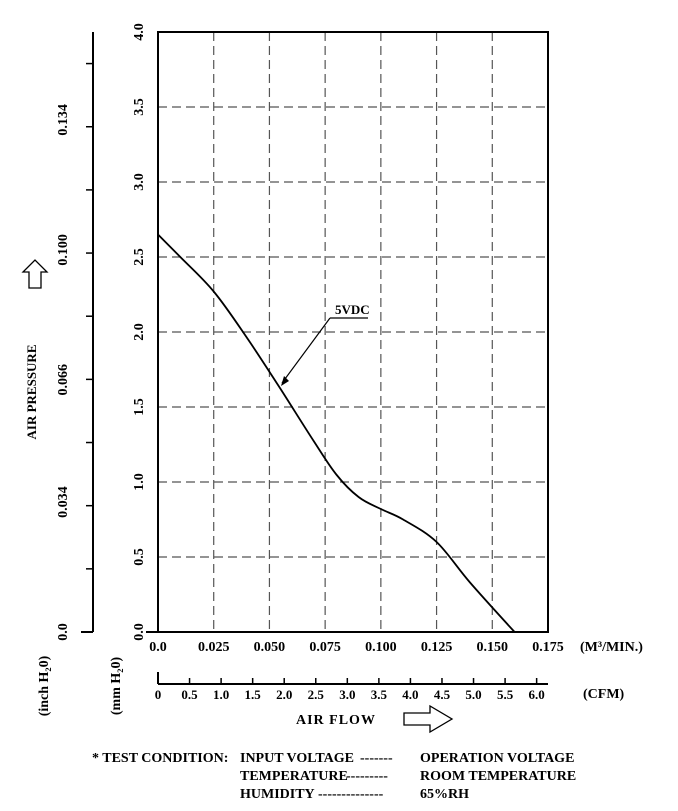  What do you see at coordinates (158, 647) in the screenshot?
I see `x-tick-label-m3: 0.0` at bounding box center [158, 647].